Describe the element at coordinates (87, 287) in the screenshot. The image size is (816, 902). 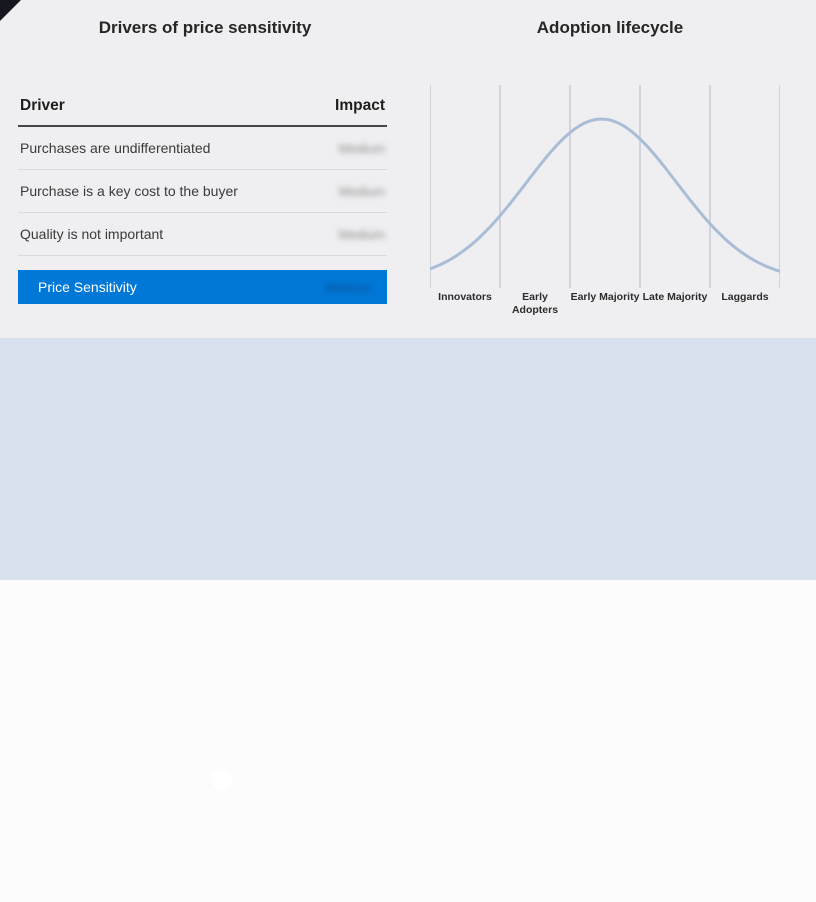
I see `summary-label: Price Sensitivity` at that location.